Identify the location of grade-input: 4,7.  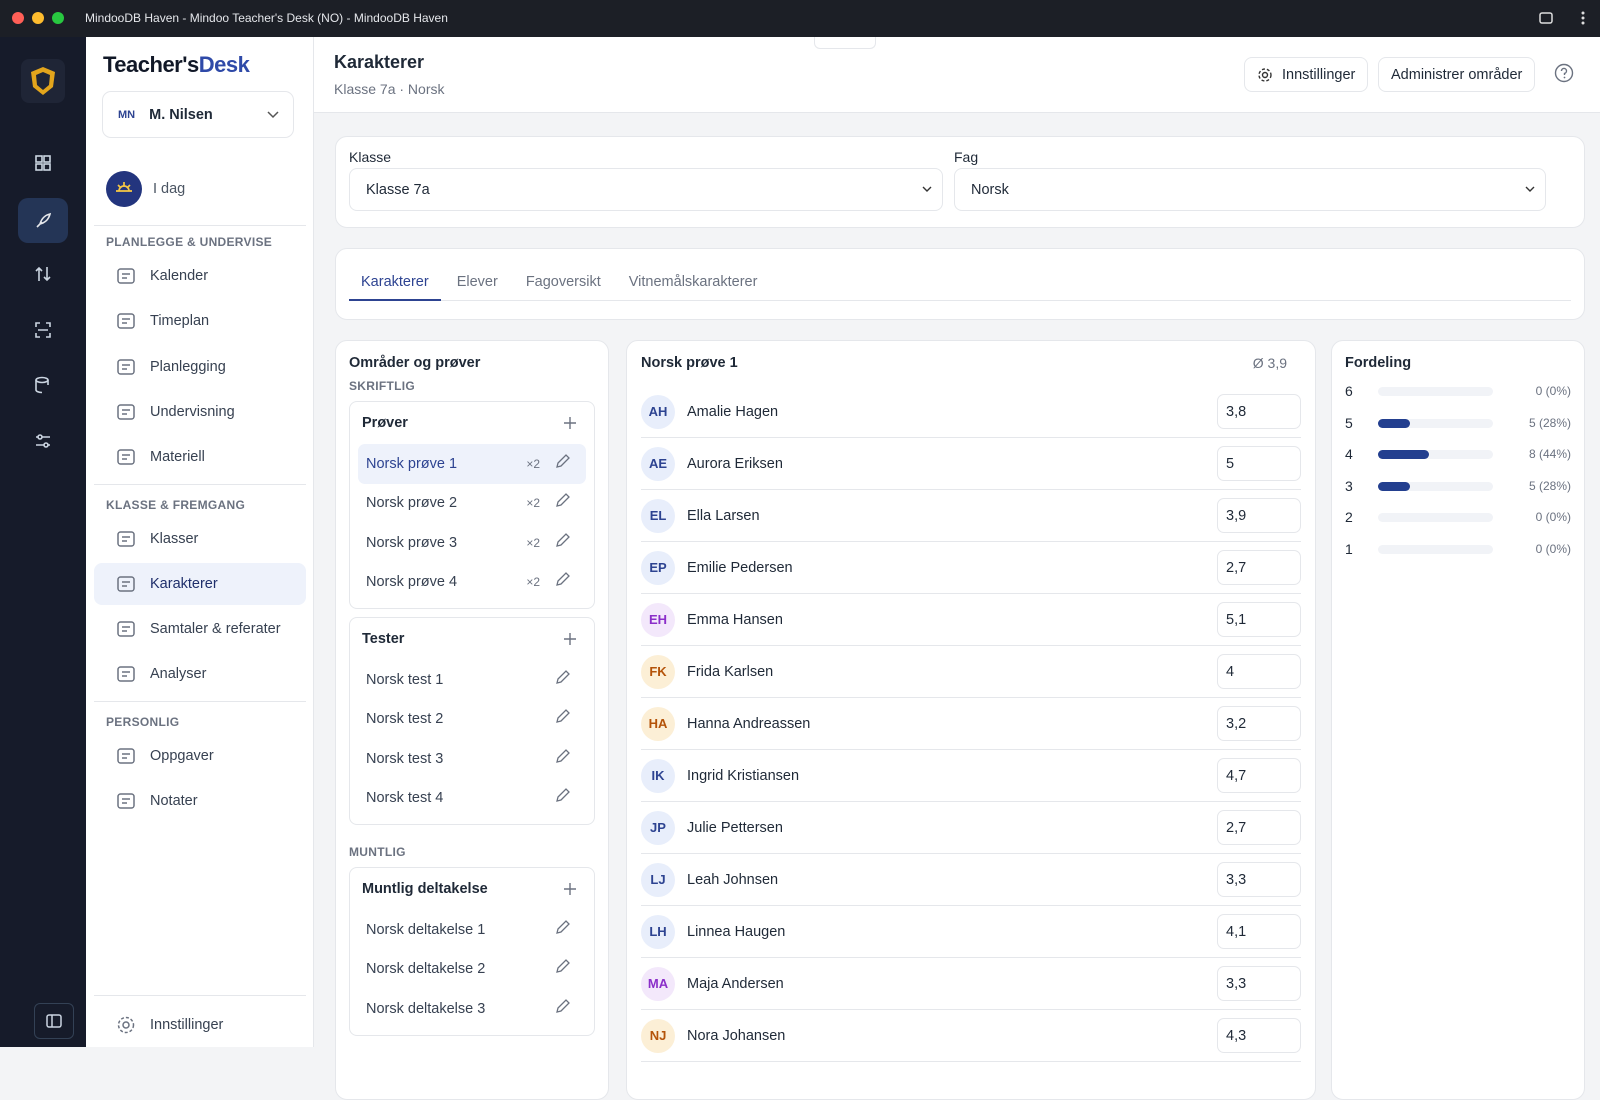
(1259, 775).